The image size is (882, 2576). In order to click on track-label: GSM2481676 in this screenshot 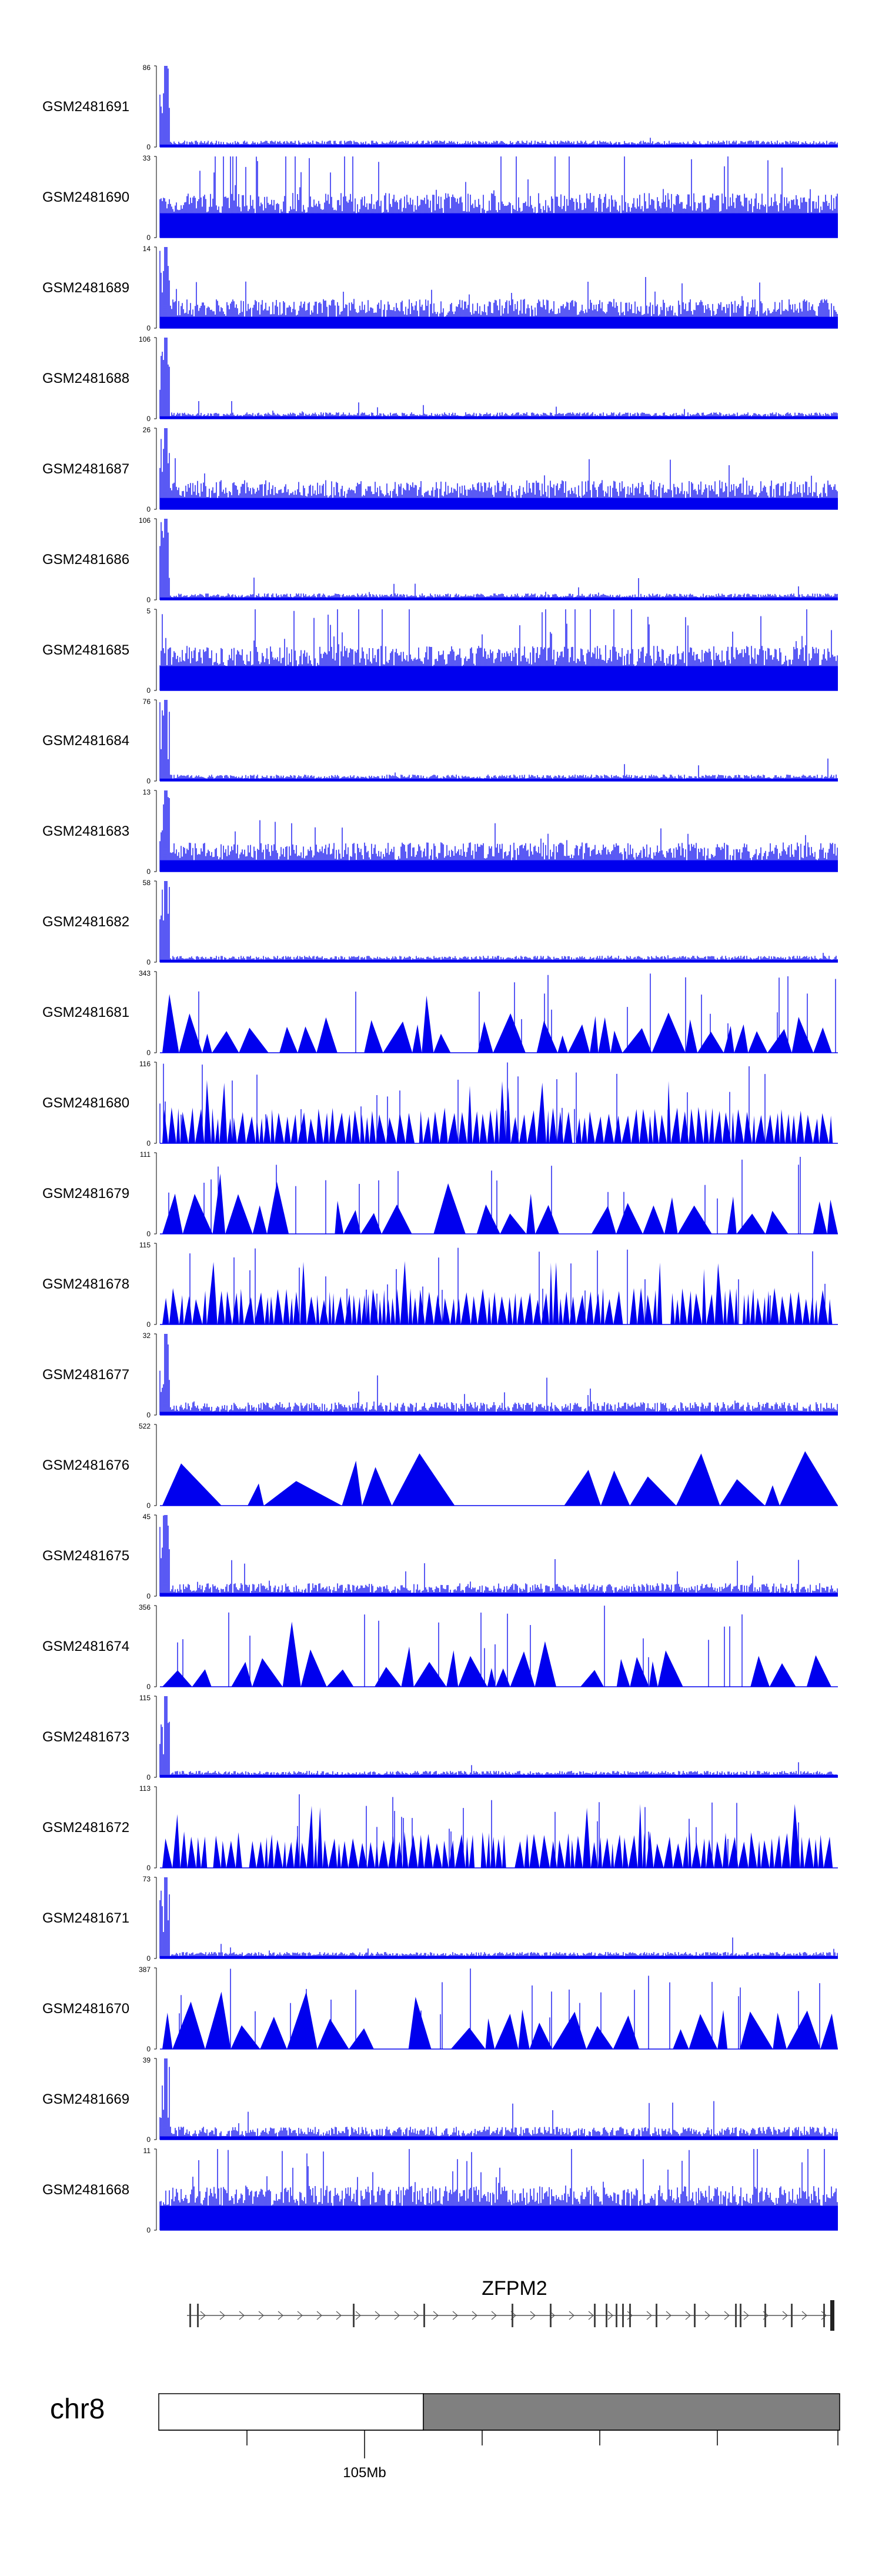, I will do `click(85, 1465)`.